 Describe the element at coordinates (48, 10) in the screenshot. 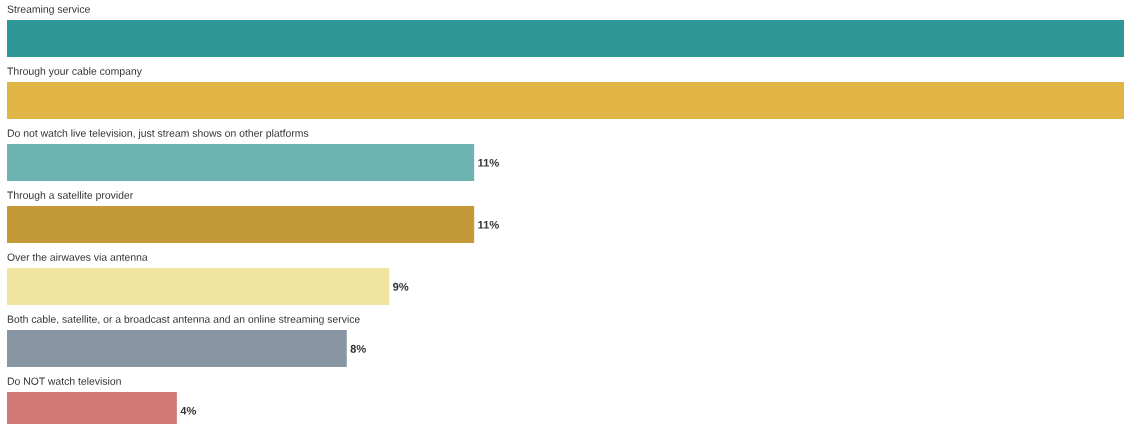

I see `y-tick-label: Streaming service` at that location.